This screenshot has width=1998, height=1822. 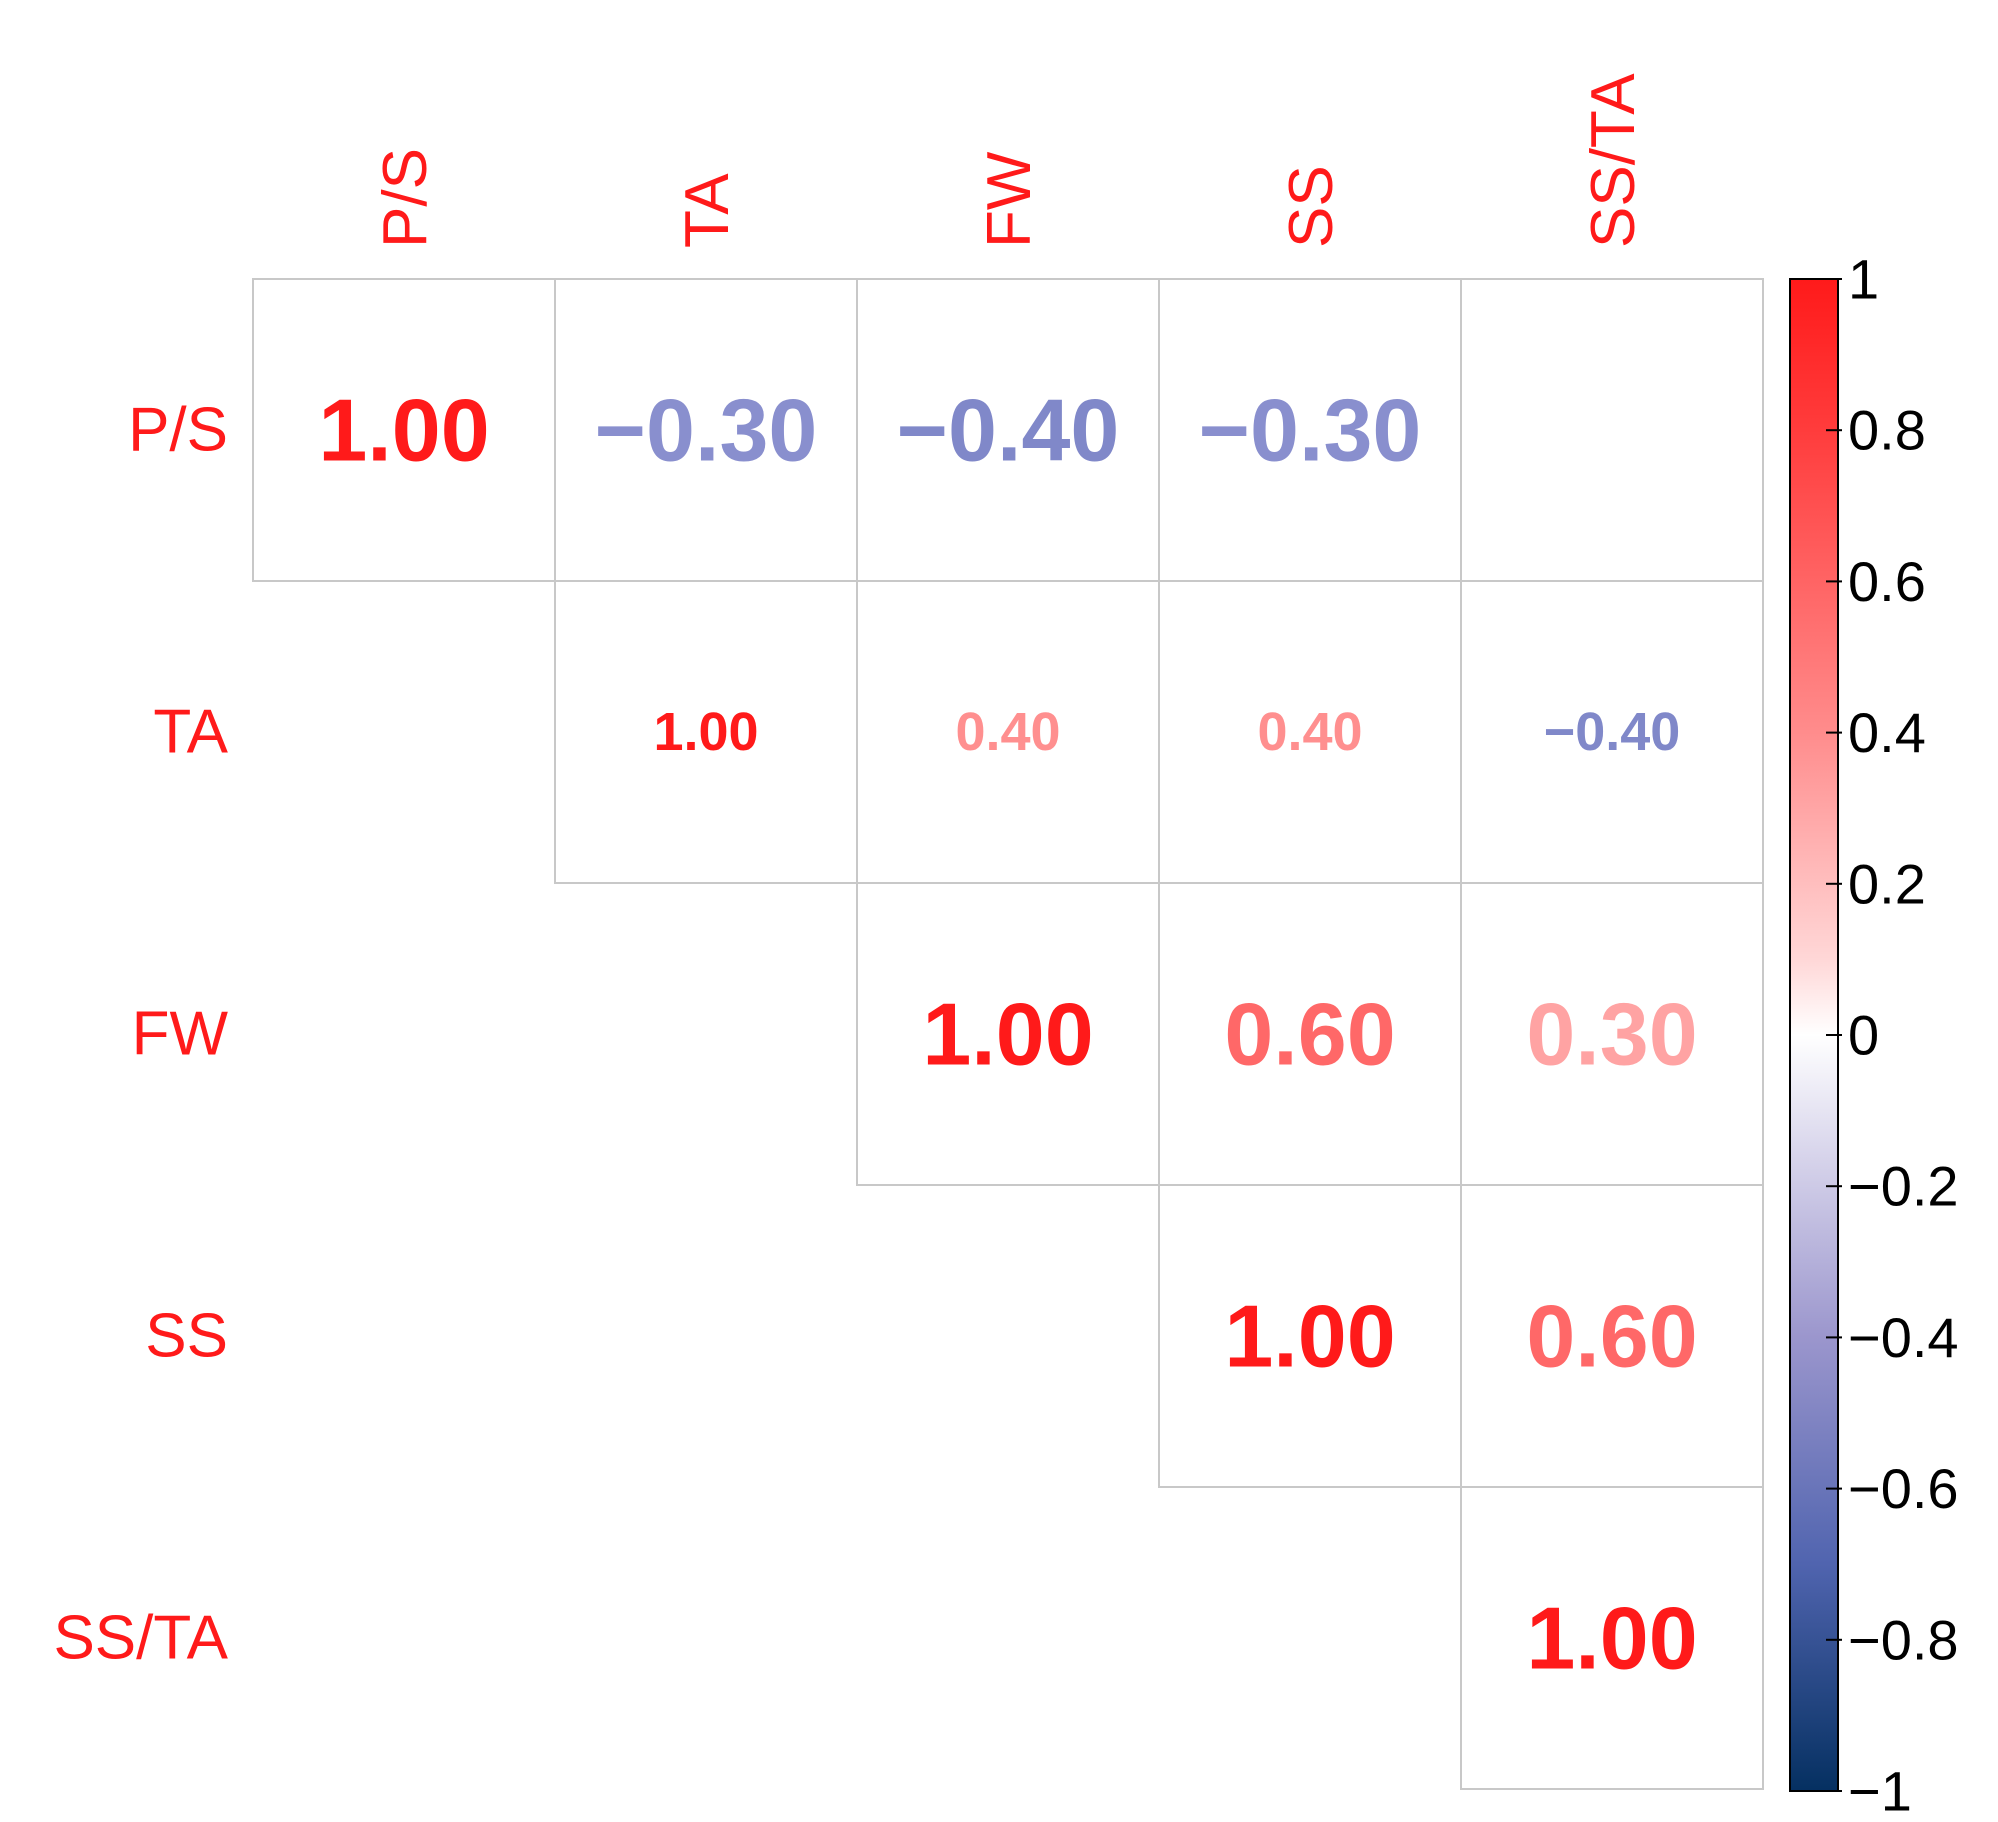 What do you see at coordinates (706, 430) in the screenshot?
I see `cell-value-p-s-ta: −0.30` at bounding box center [706, 430].